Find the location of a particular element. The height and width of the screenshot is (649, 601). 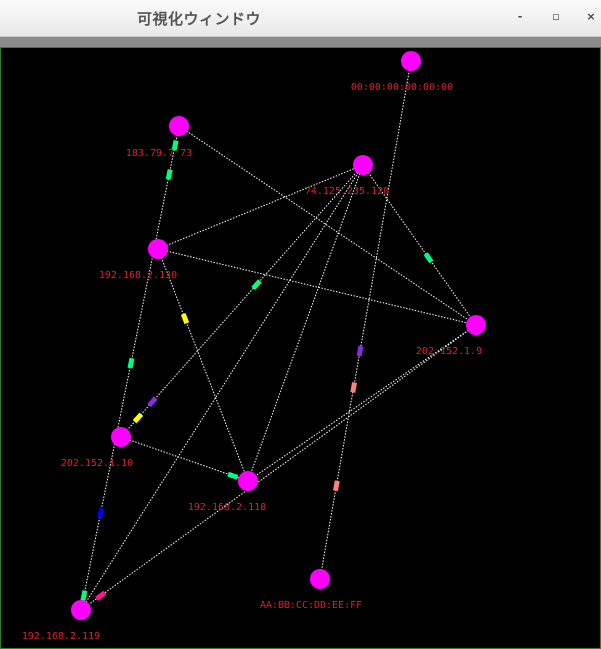

edge-n2-n6 is located at coordinates (305, 323).